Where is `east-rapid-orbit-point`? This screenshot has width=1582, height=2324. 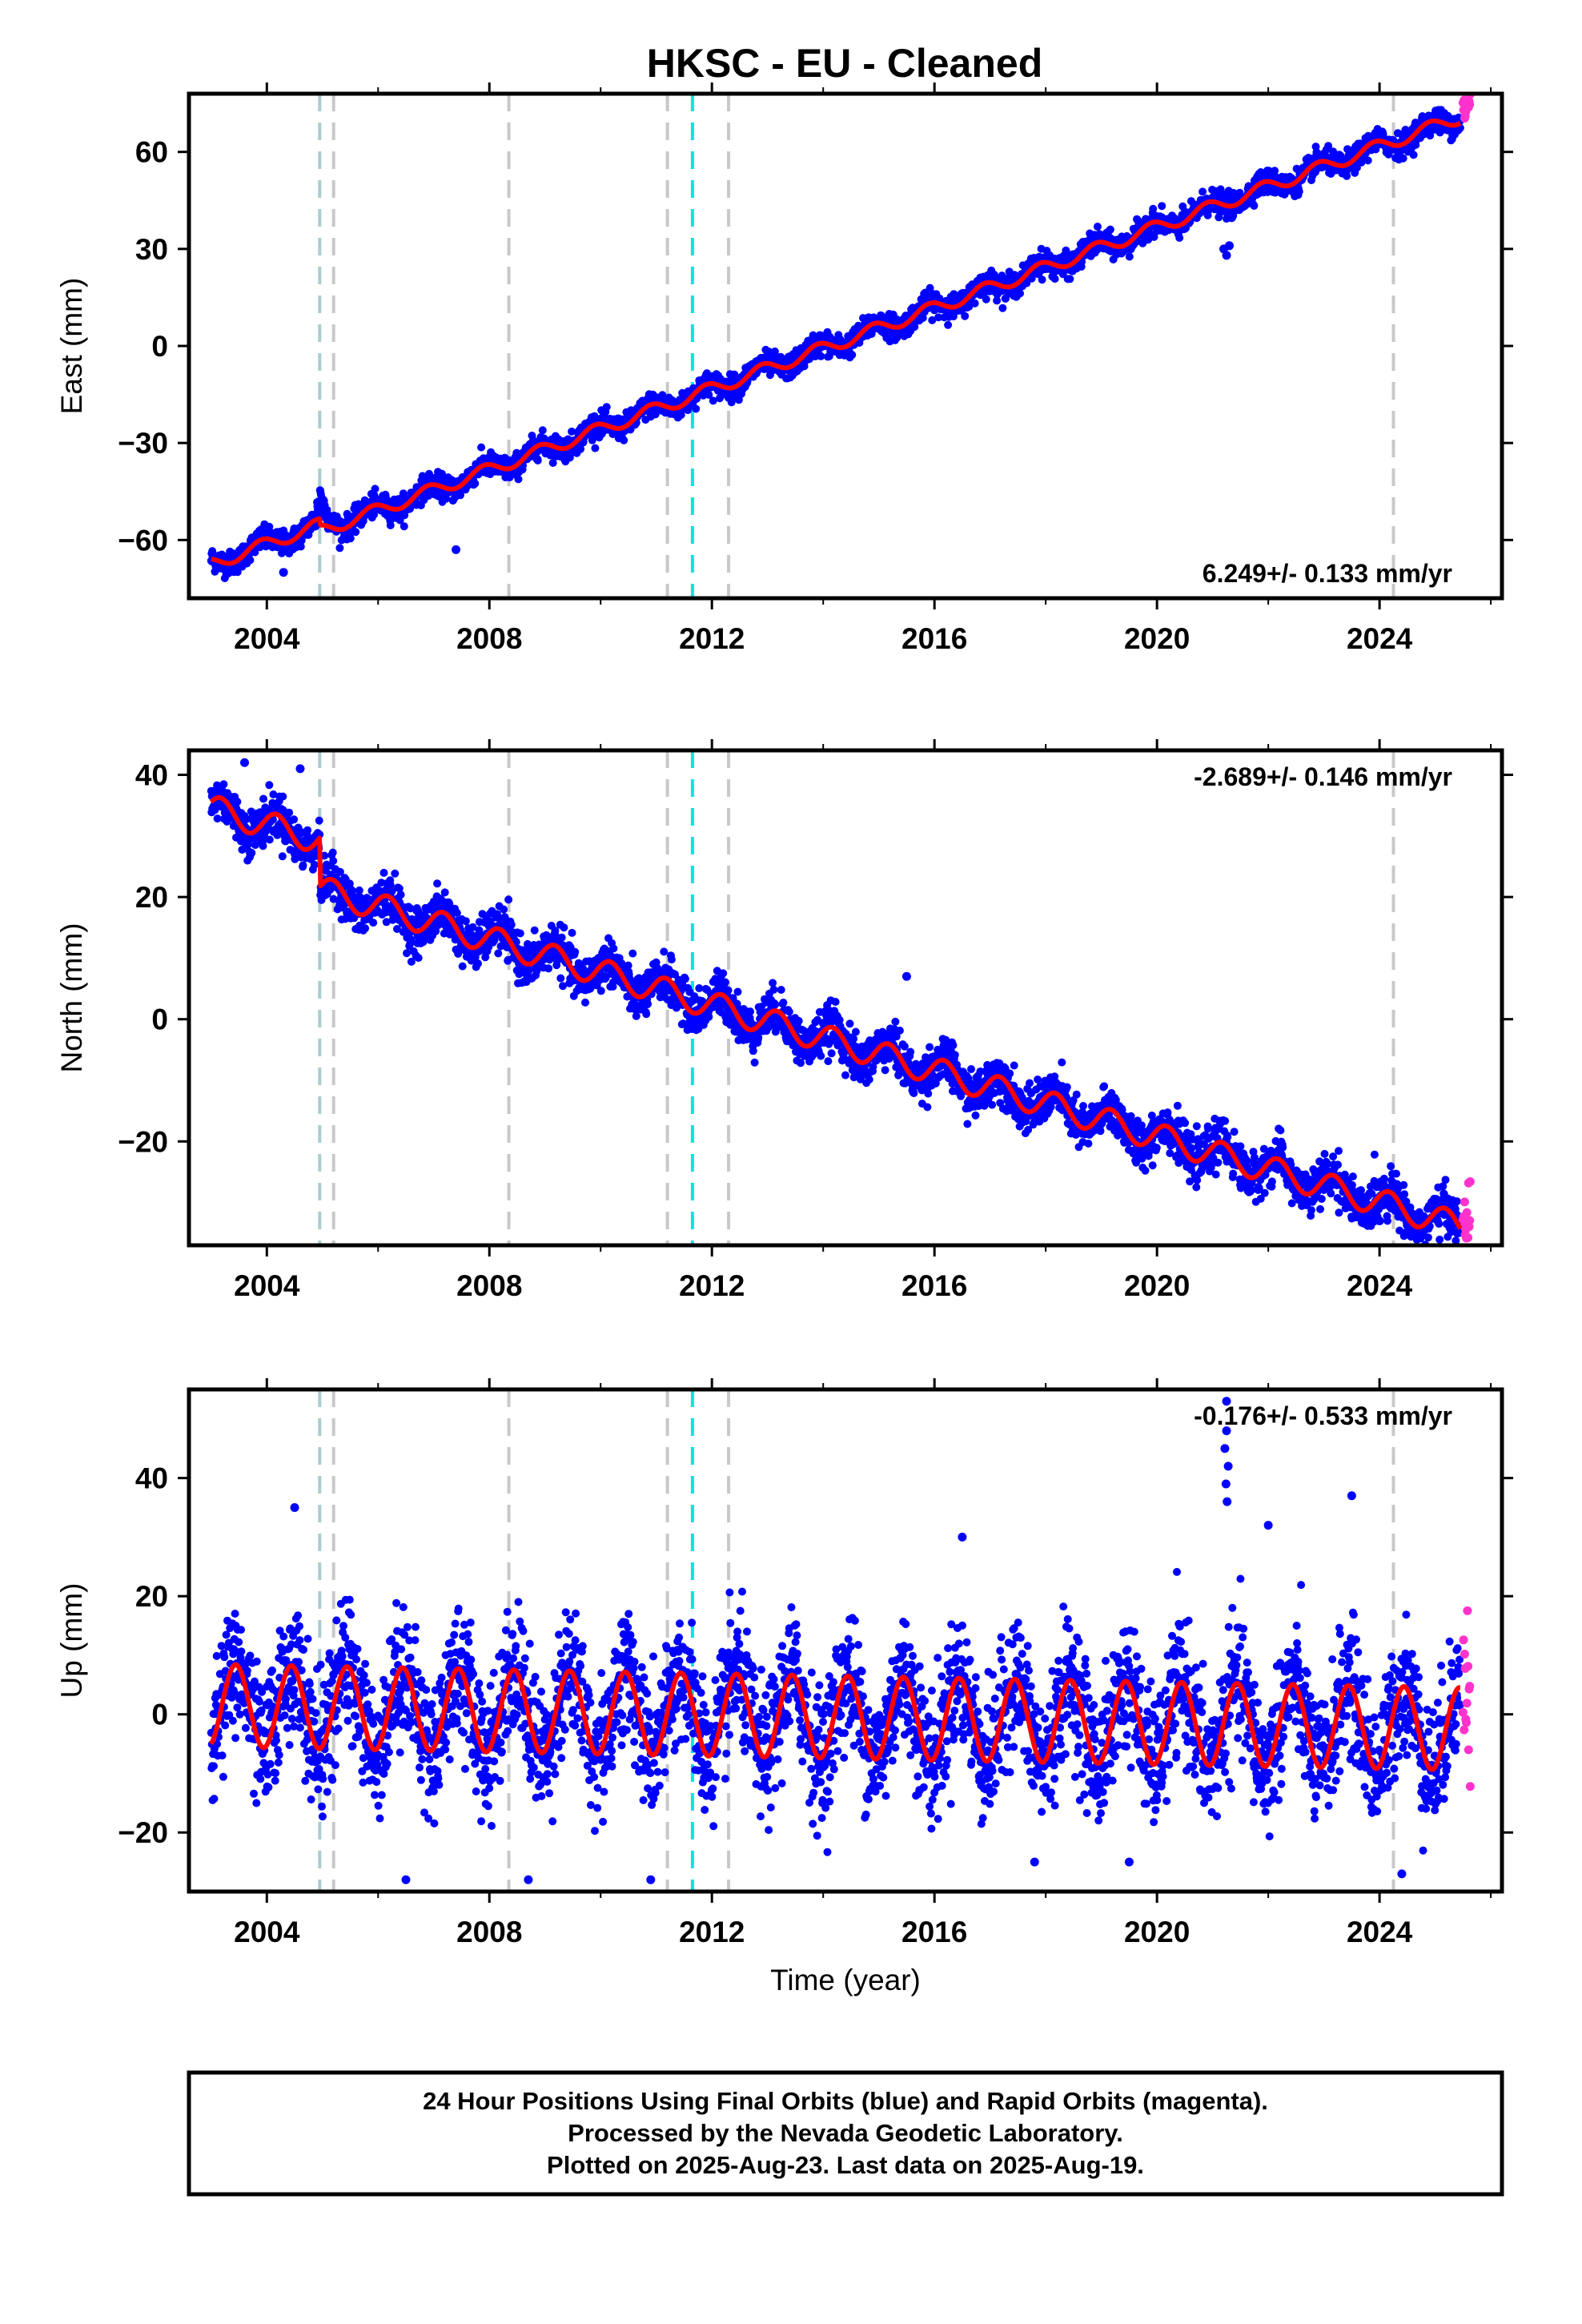
east-rapid-orbit-point is located at coordinates (1470, 104).